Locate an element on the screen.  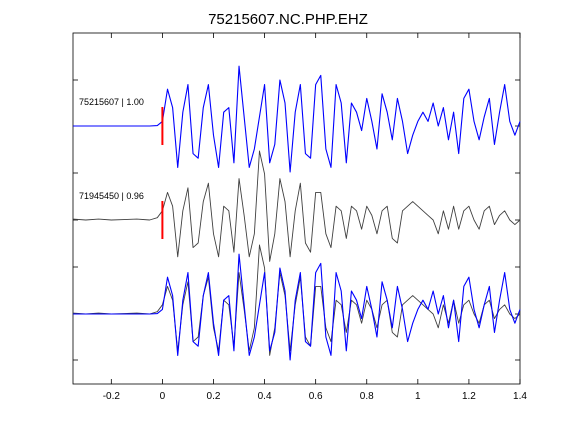
trace-label-1: 75215607 | 1.00 is located at coordinates (111, 102).